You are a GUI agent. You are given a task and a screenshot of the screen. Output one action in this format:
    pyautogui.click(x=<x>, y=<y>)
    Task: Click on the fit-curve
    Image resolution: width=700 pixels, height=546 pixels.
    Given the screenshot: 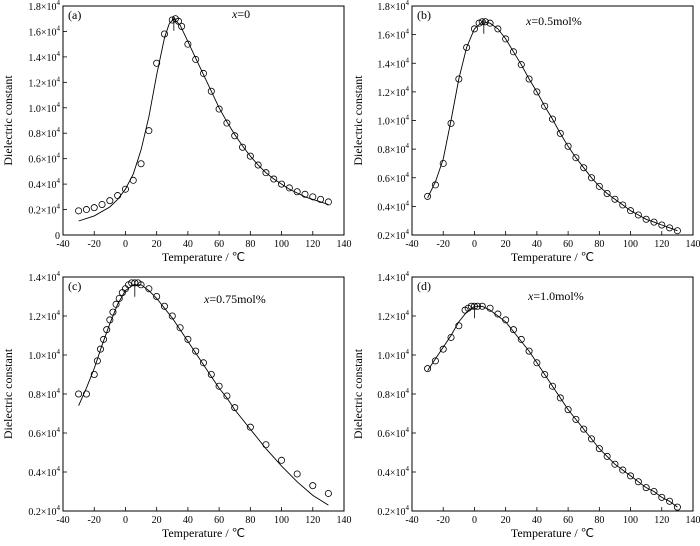 What is the action you would take?
    pyautogui.click(x=203, y=395)
    